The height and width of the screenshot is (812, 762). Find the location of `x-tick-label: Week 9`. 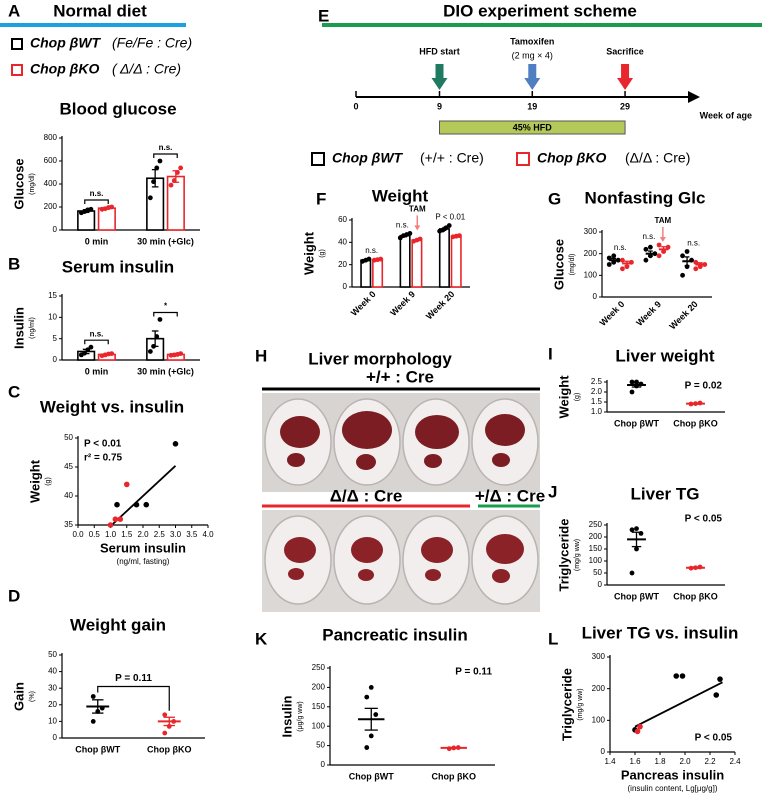

x-tick-label: Week 9 is located at coordinates (402, 303).